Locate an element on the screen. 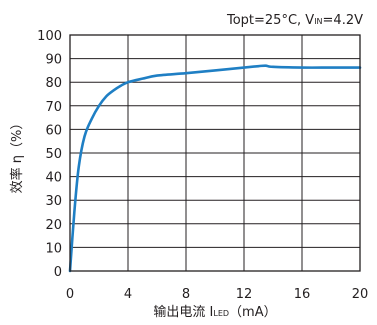  y-tick-label: 40 is located at coordinates (53, 178).